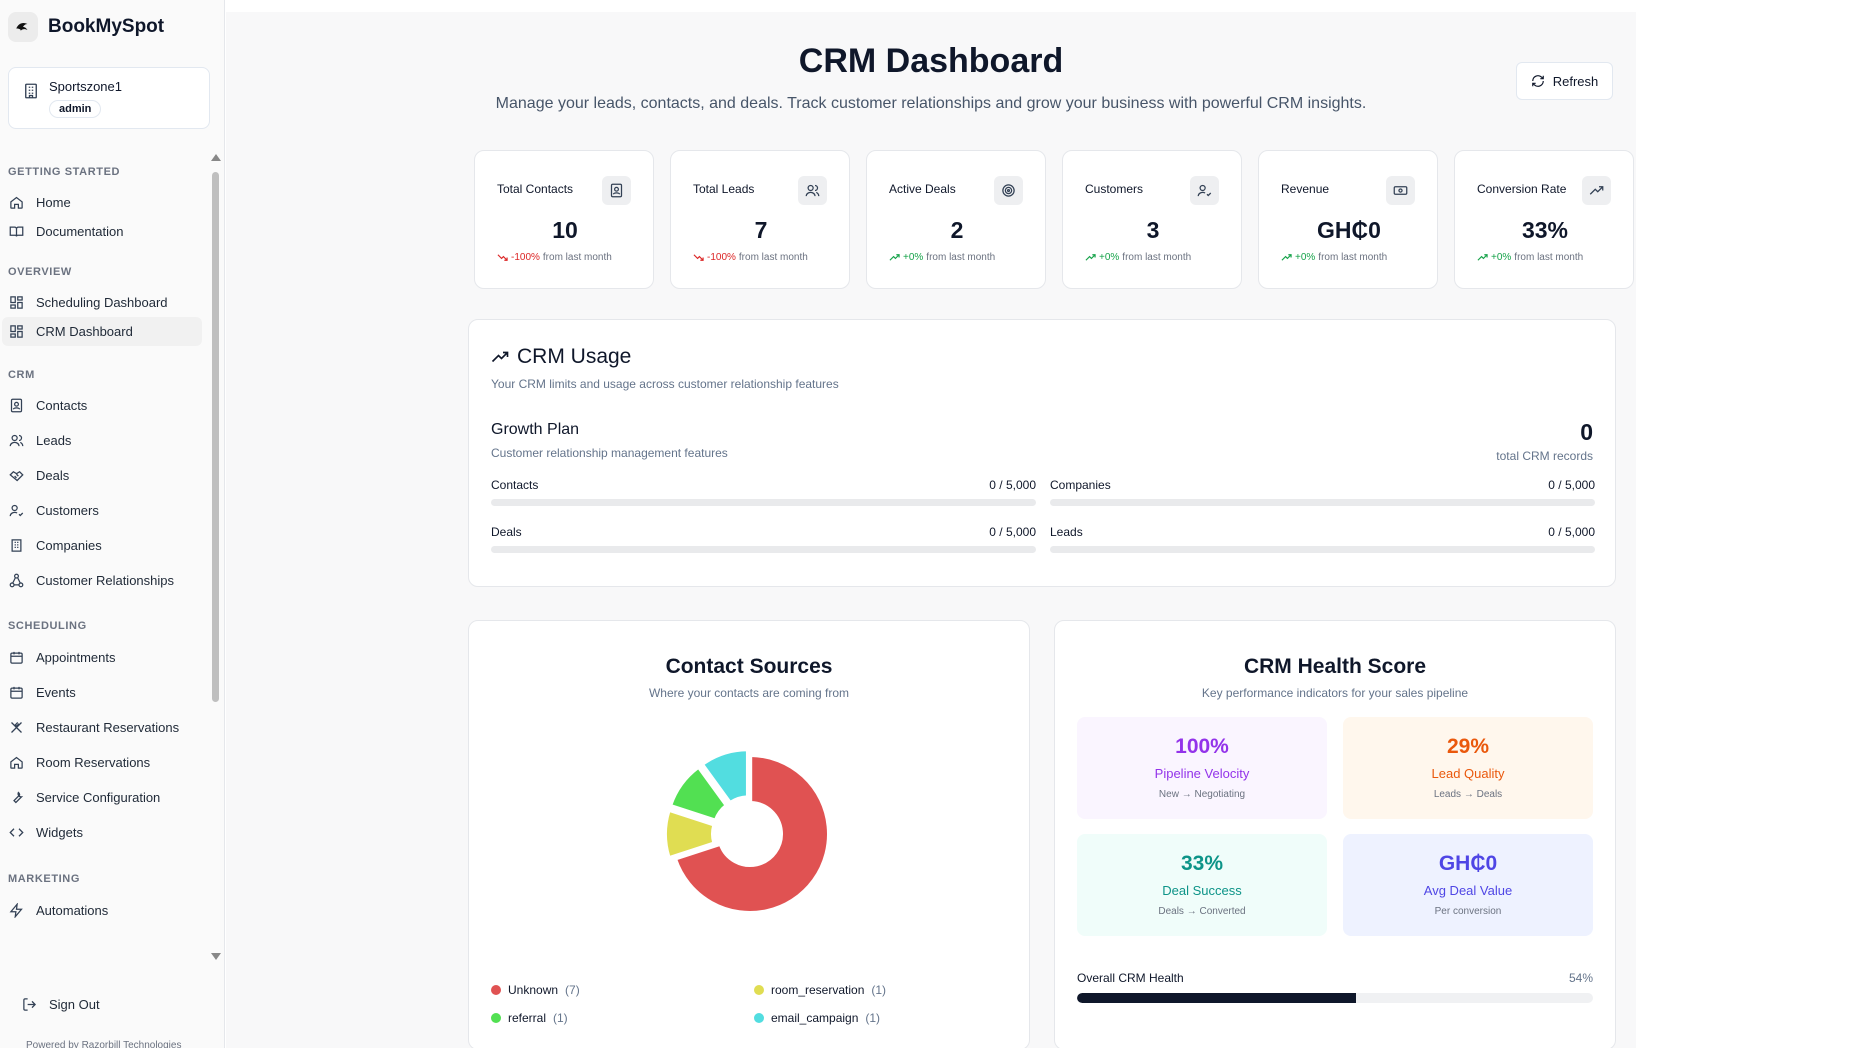  I want to click on stat-value: 33%, so click(1545, 230).